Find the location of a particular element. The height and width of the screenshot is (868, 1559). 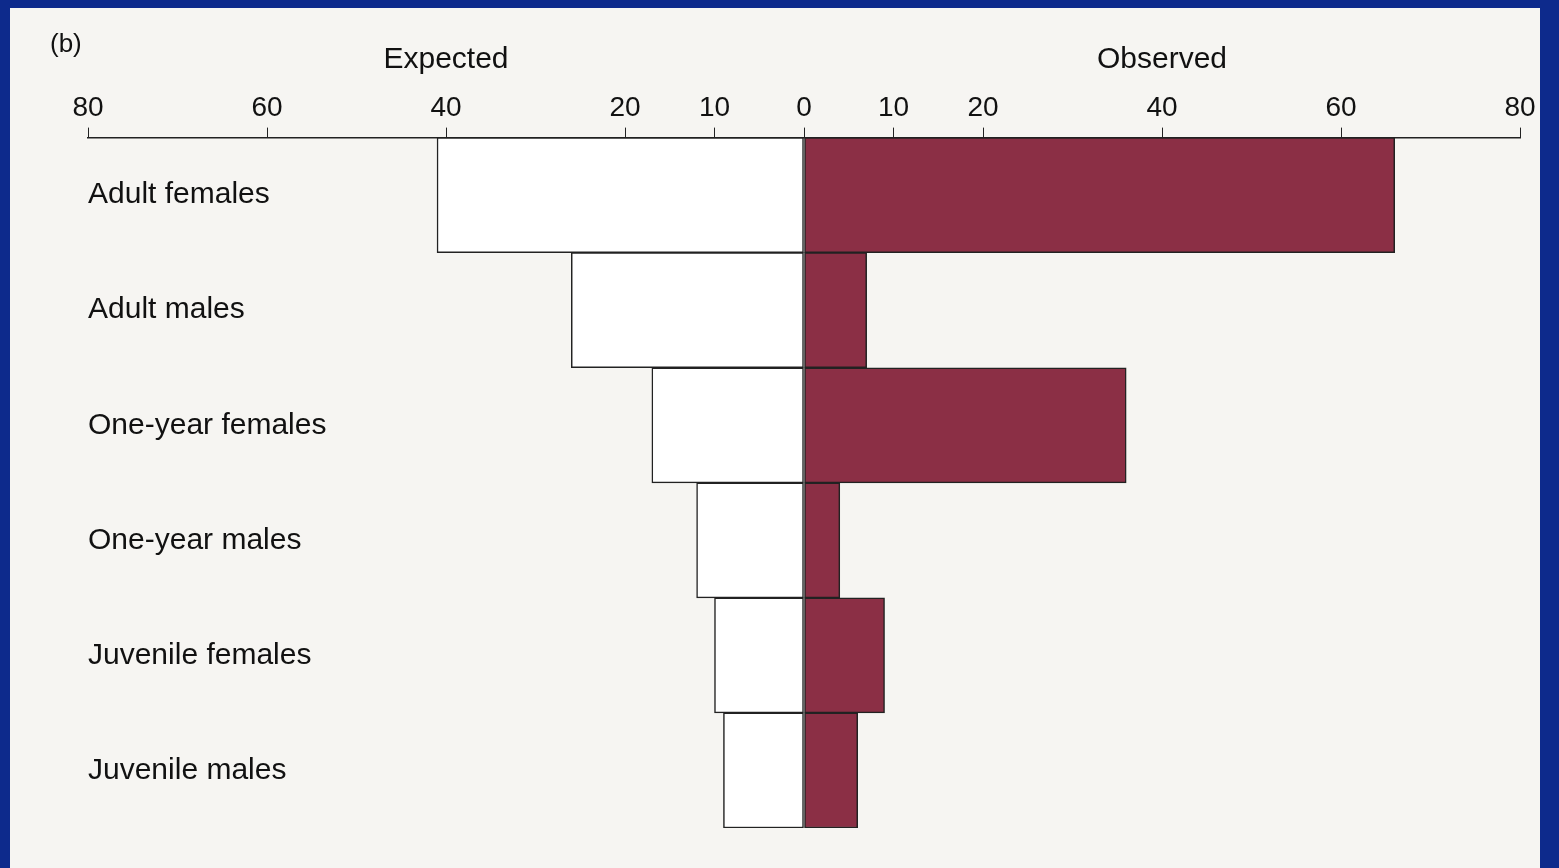

y-tick-label: One-year males is located at coordinates (195, 538).